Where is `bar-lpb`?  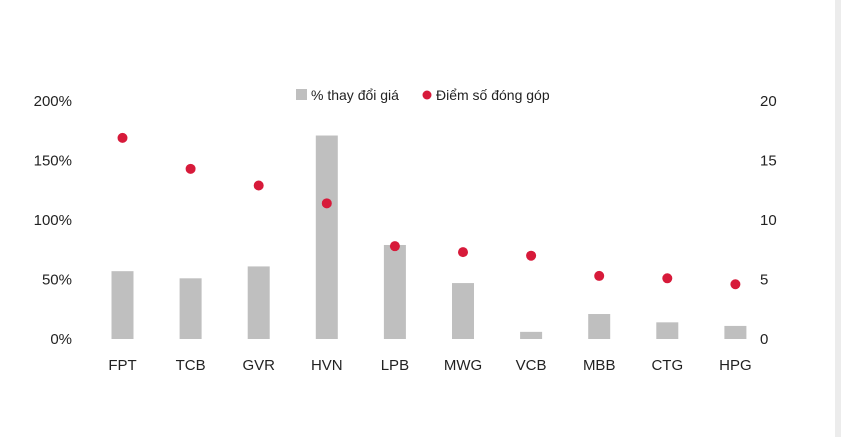 bar-lpb is located at coordinates (394, 291).